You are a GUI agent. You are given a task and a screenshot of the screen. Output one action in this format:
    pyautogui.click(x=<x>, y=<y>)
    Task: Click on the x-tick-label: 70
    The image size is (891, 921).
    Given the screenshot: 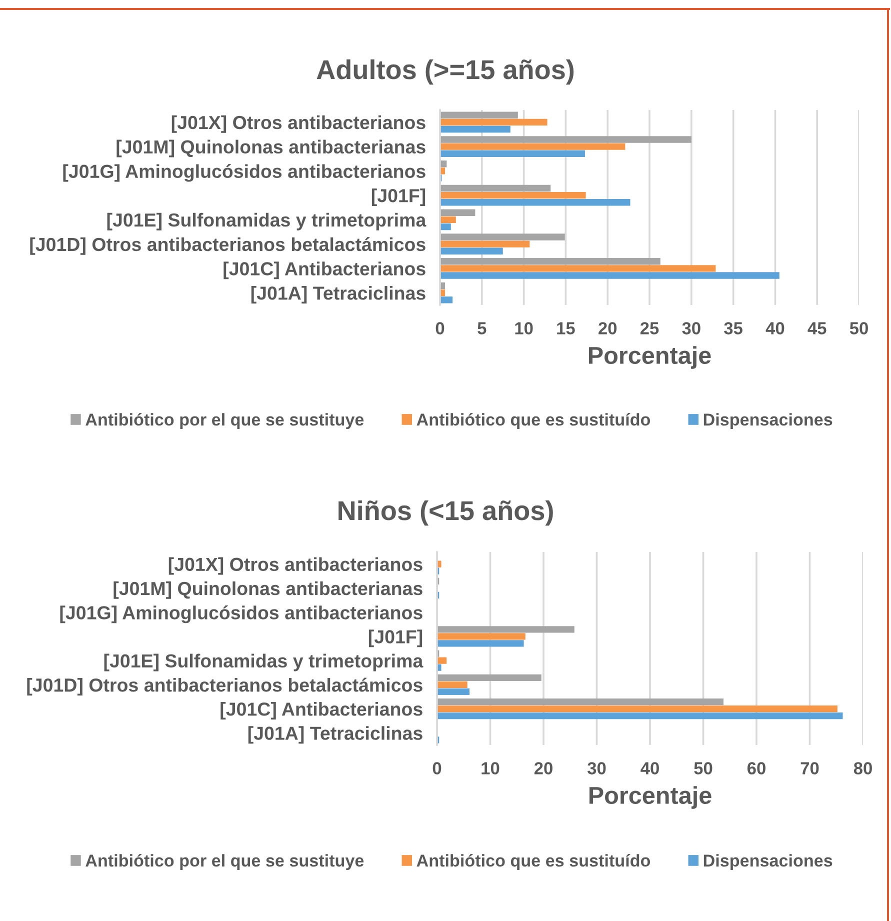 What is the action you would take?
    pyautogui.click(x=809, y=768)
    